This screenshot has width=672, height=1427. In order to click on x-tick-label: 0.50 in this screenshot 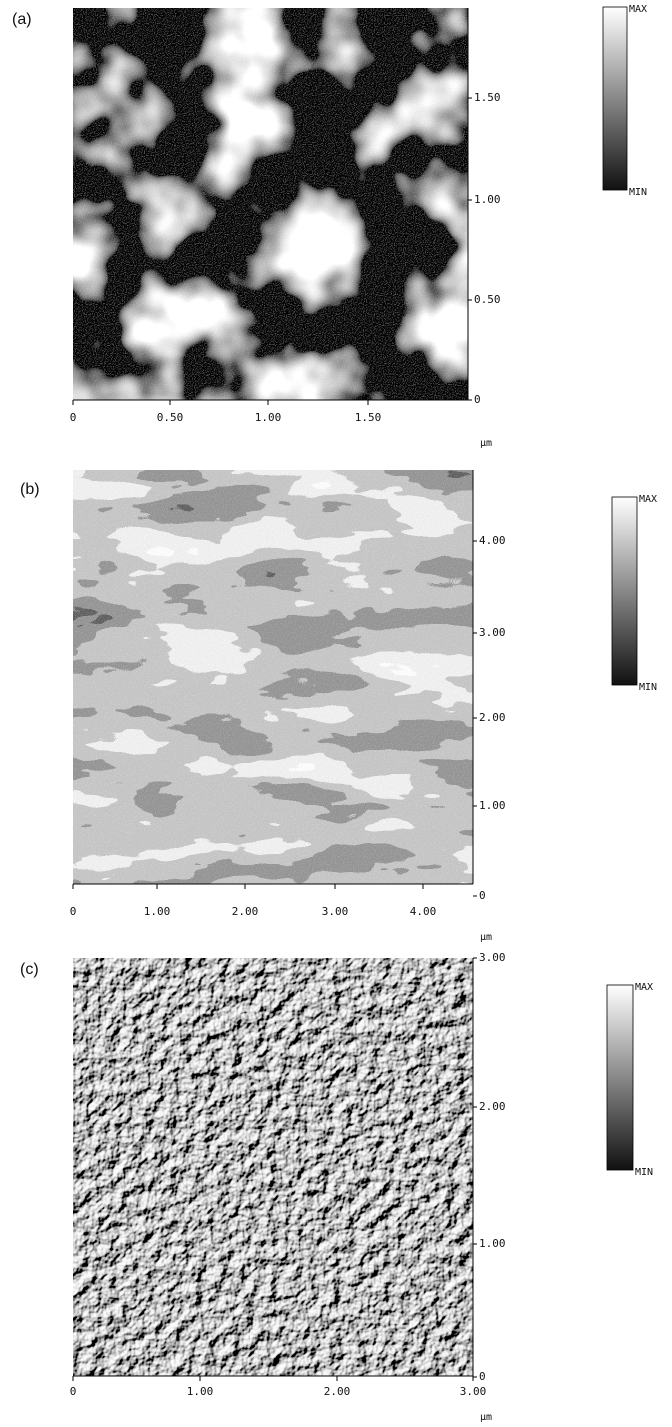, I will do `click(170, 417)`.